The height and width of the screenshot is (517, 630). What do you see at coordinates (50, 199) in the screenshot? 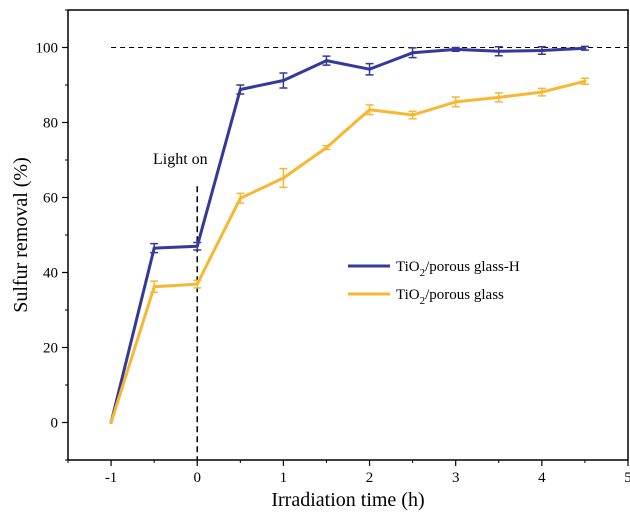
I see `y-tick-label: 60` at bounding box center [50, 199].